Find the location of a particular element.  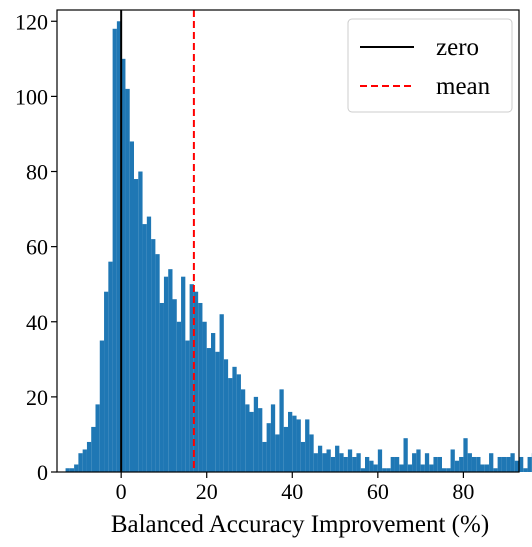

x-tick-label: 0 is located at coordinates (121, 491).